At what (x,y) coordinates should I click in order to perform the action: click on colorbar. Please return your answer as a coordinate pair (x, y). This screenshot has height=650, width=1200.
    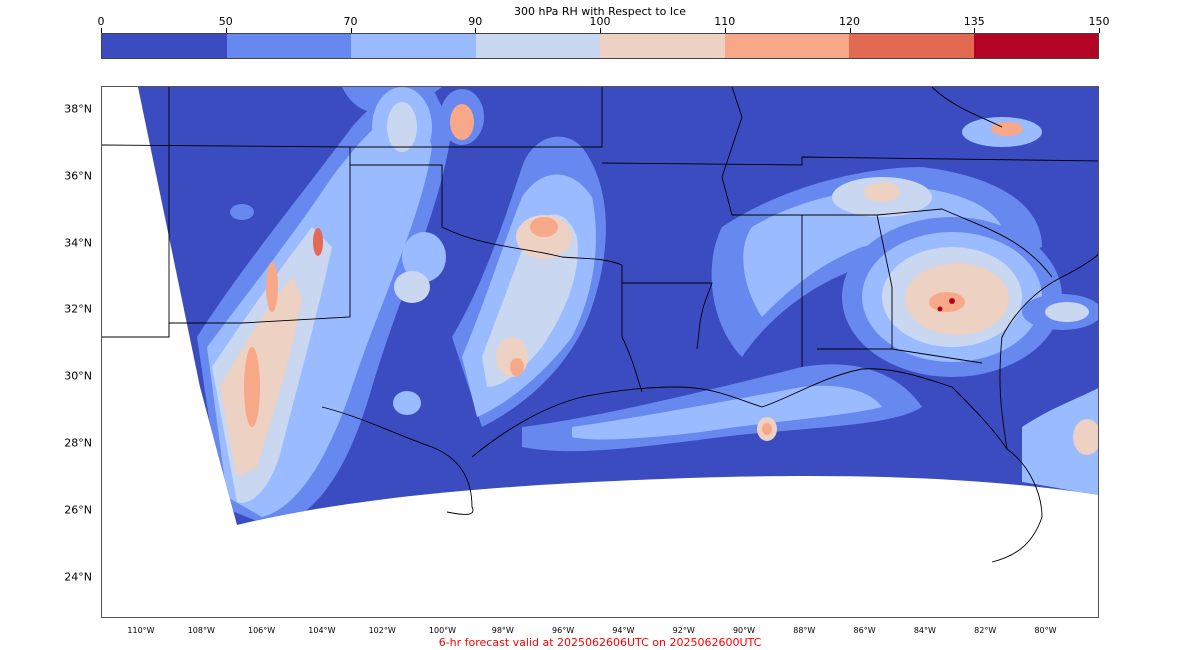
    Looking at the image, I should click on (600, 46).